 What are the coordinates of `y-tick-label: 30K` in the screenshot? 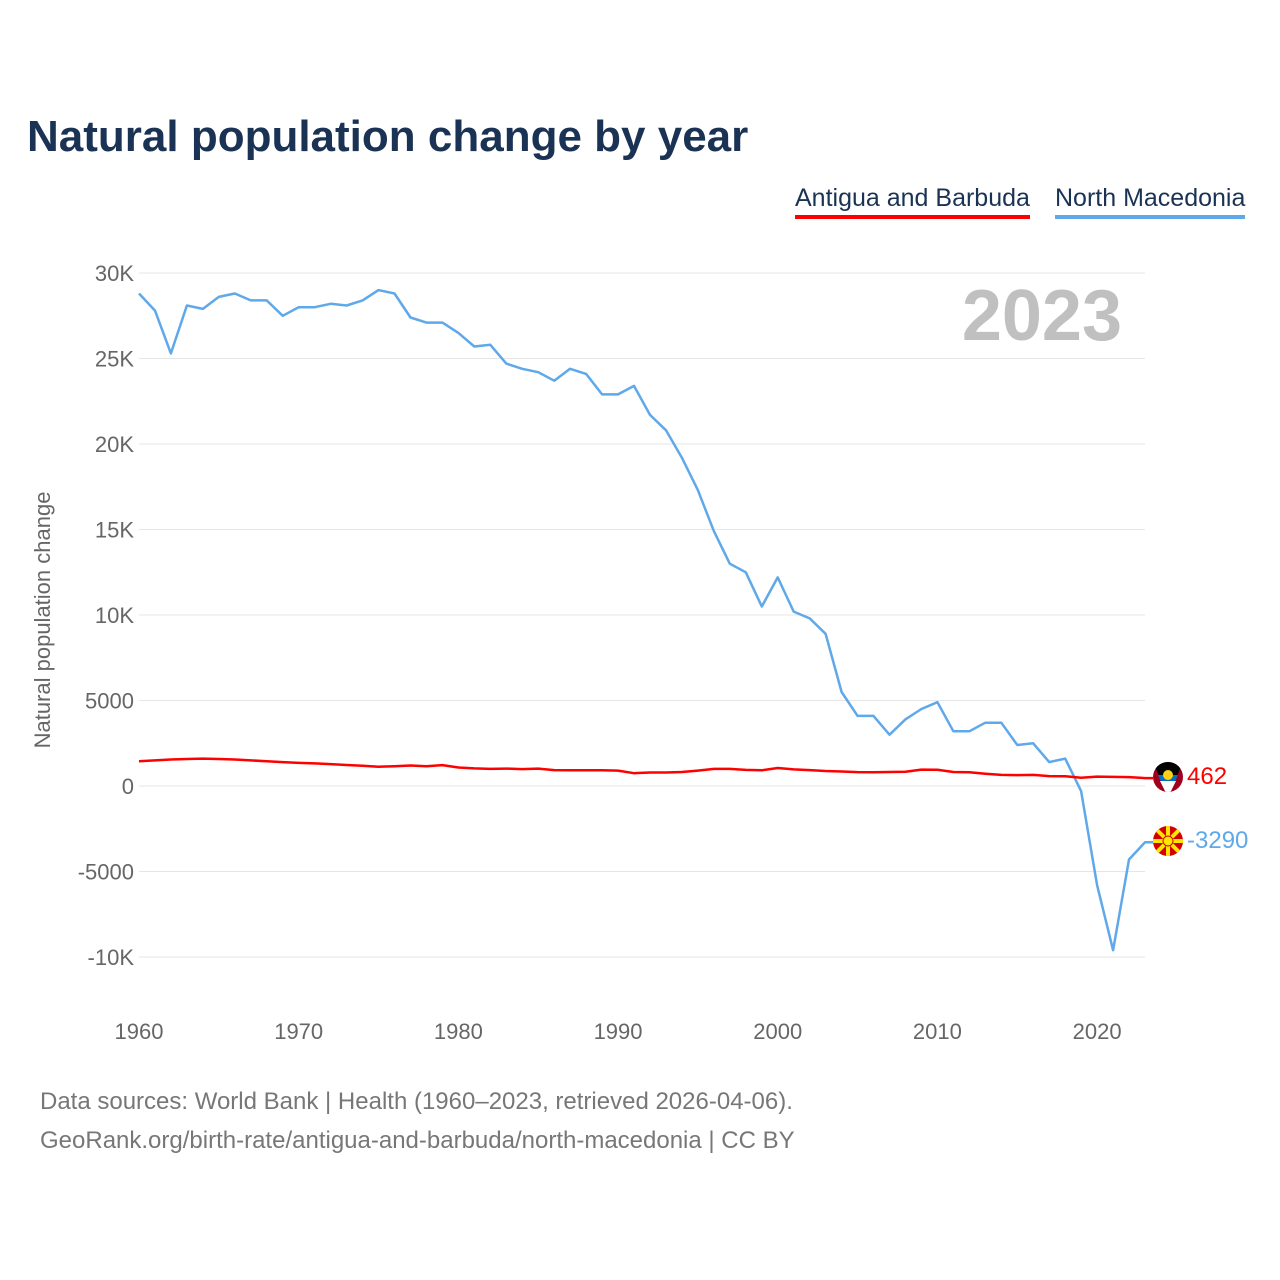 It's located at (114, 273).